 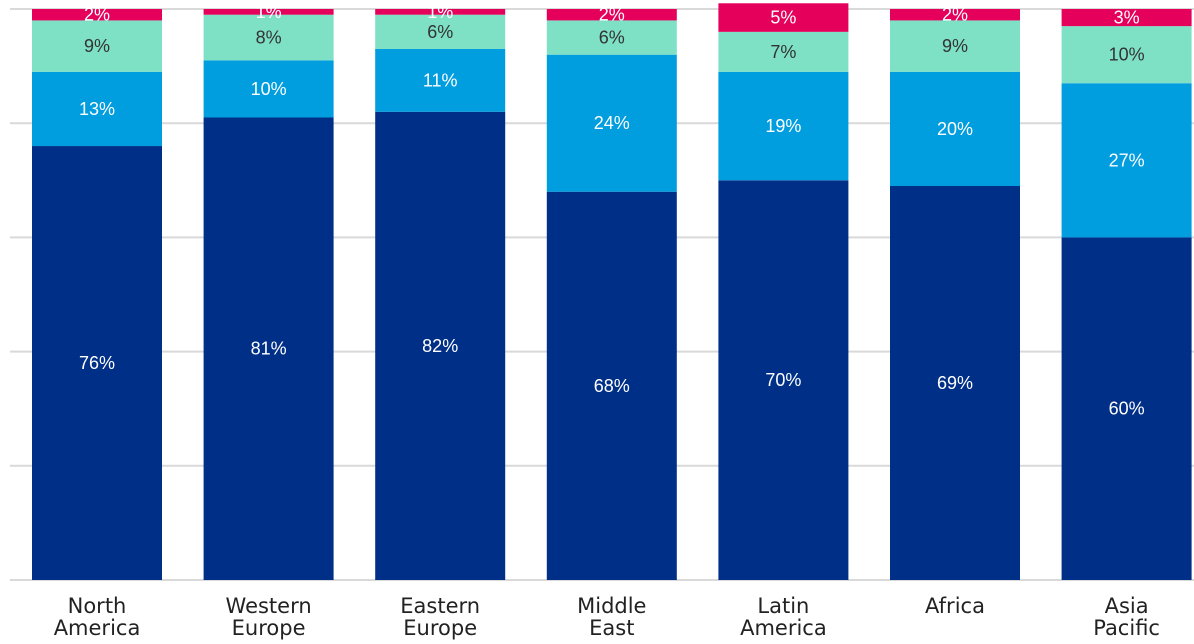 I want to click on category-label: Latin America, so click(x=783, y=617).